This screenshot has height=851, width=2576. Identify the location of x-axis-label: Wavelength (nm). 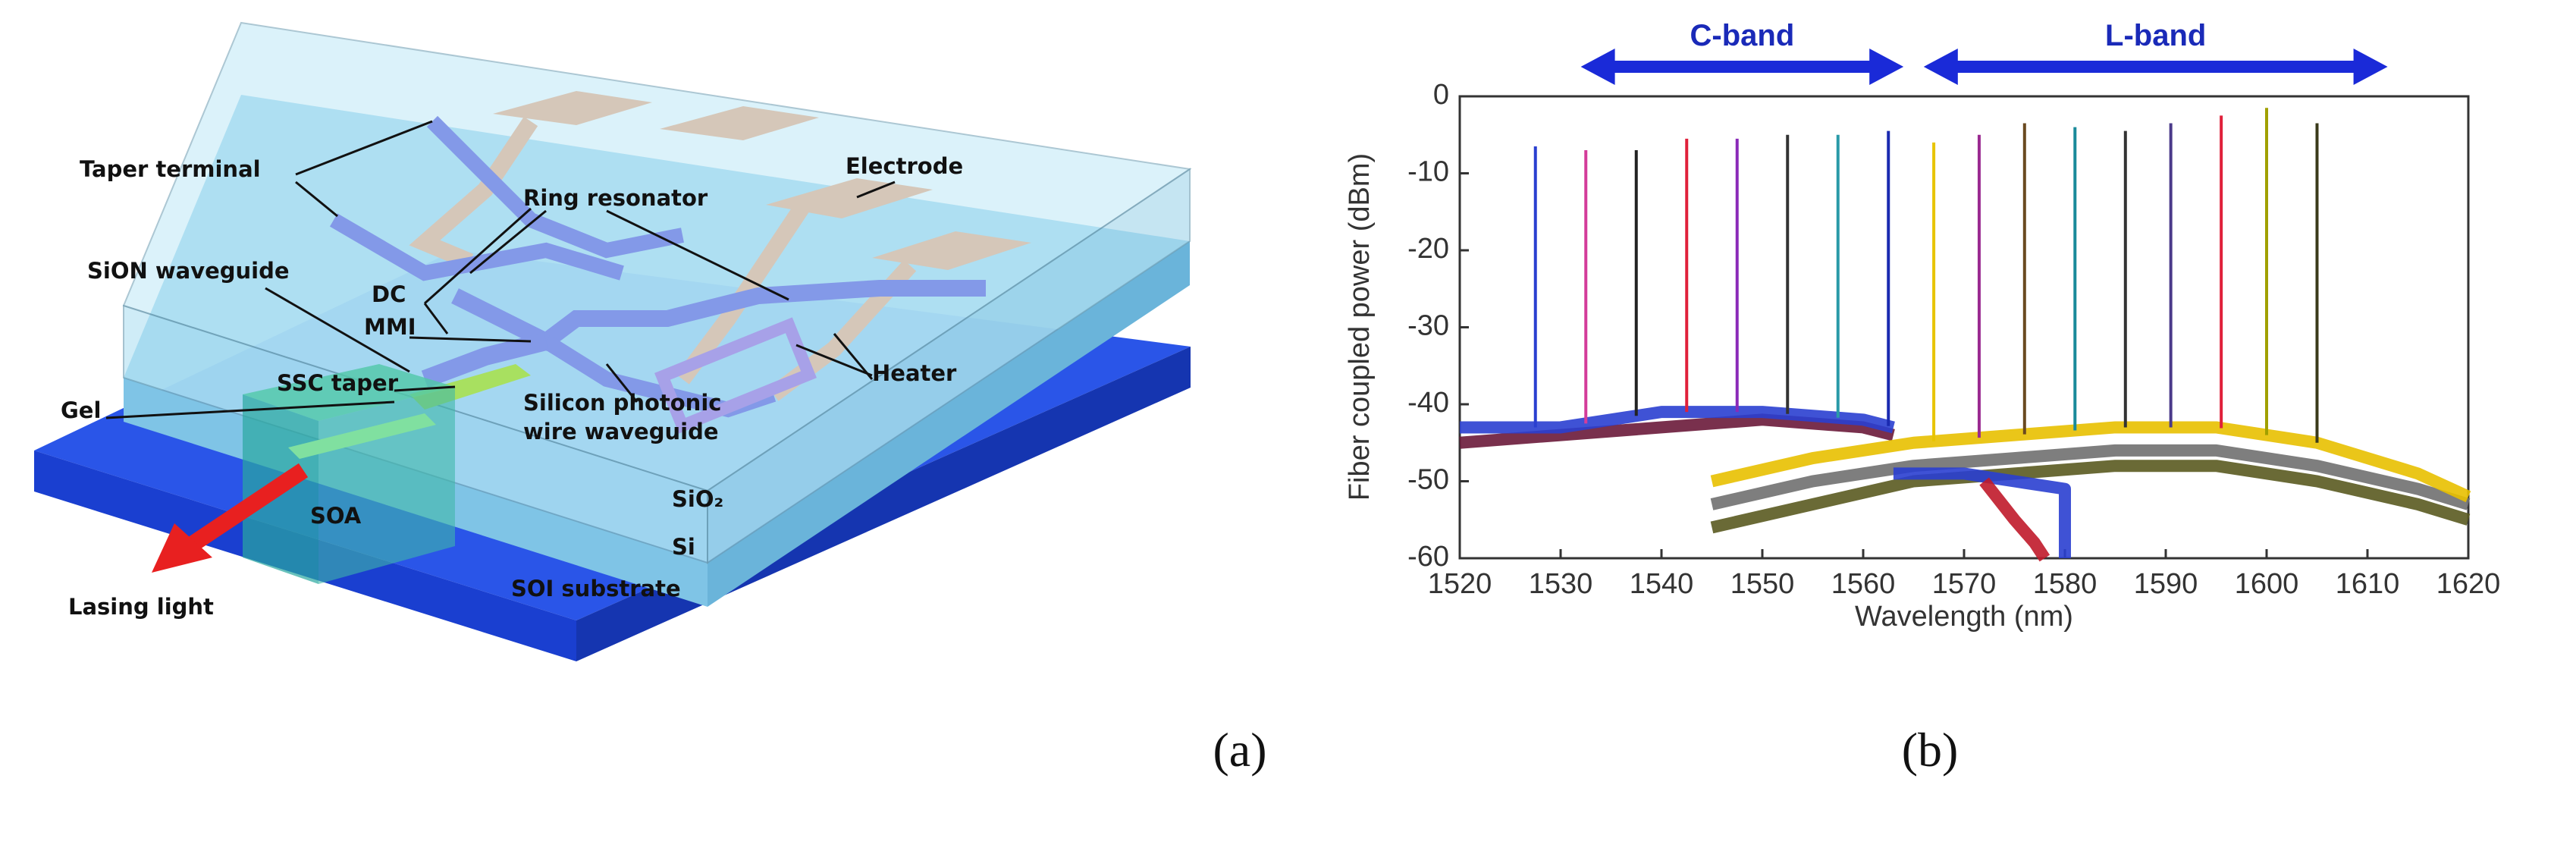
(1964, 617).